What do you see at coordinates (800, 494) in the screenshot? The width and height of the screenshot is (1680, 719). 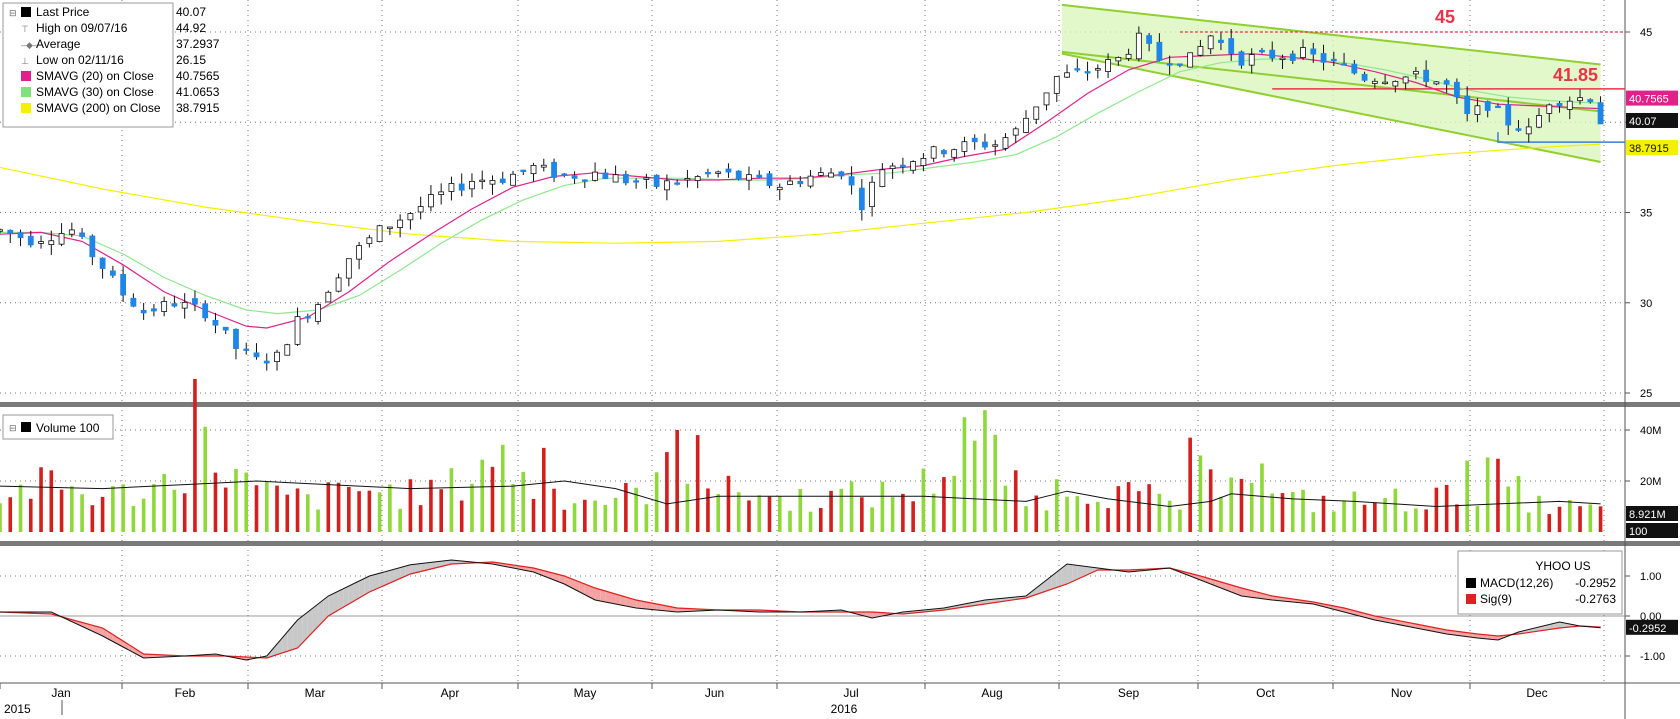 I see `volume-average-line` at bounding box center [800, 494].